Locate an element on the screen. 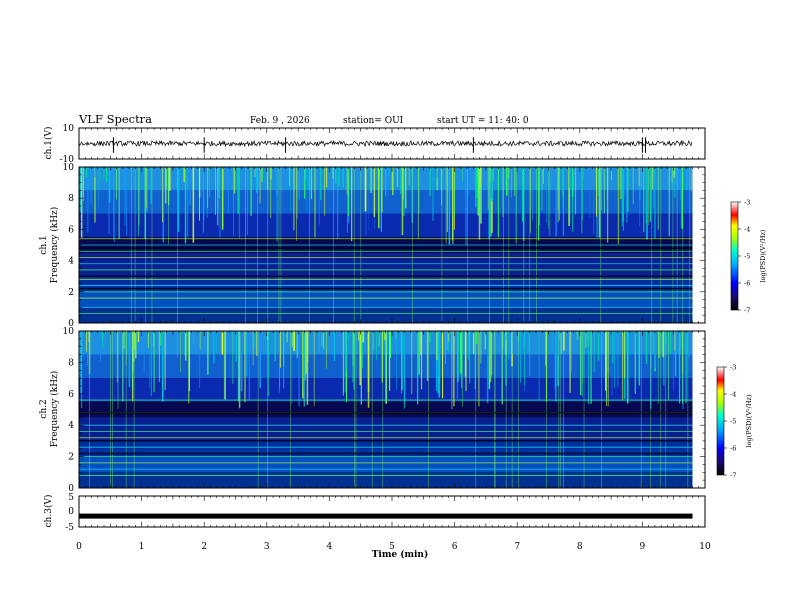  x-axis-label: Time (min) is located at coordinates (400, 554).